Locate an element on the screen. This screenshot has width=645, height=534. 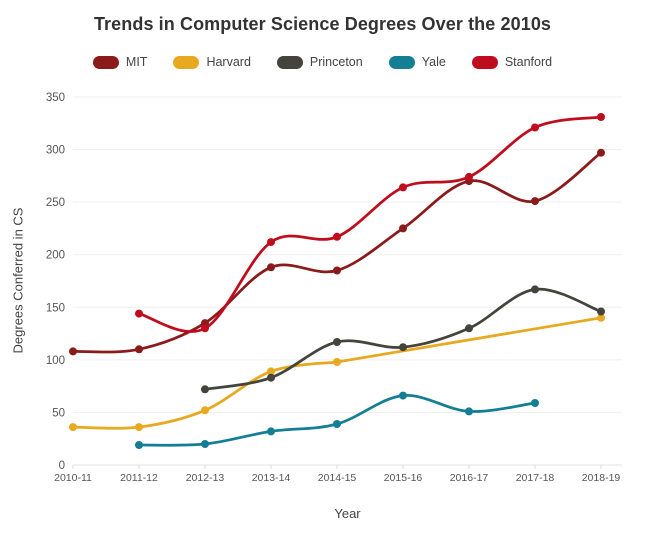
x-tick-label: 2012-13 is located at coordinates (205, 478).